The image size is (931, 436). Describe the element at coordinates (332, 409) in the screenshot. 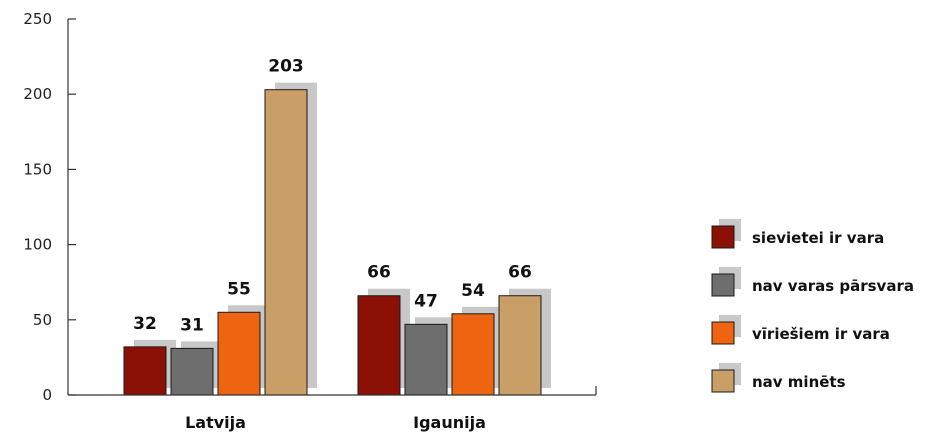

I see `x-axis: Latvija Igaunija` at that location.